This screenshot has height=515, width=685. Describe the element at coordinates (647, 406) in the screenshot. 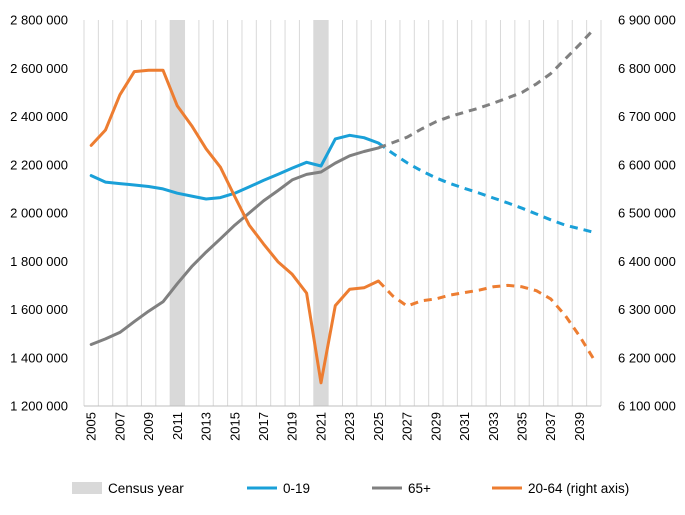

I see `y-right-tick-label: 6 100 000` at that location.